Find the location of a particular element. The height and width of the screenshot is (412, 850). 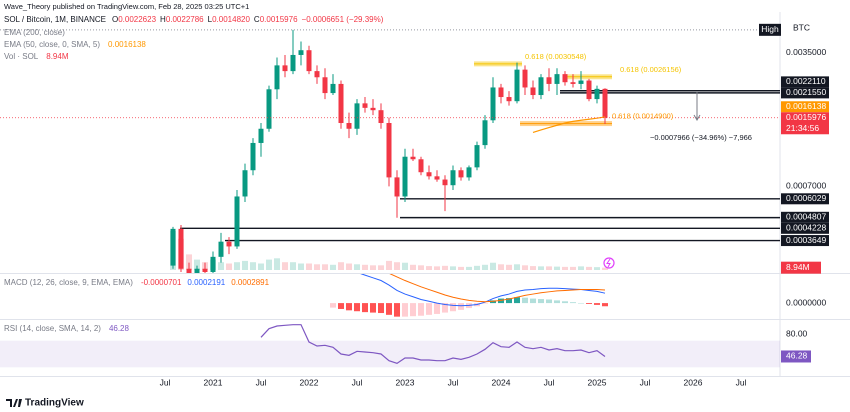

y-tick-label: 0.0035000 is located at coordinates (806, 52).